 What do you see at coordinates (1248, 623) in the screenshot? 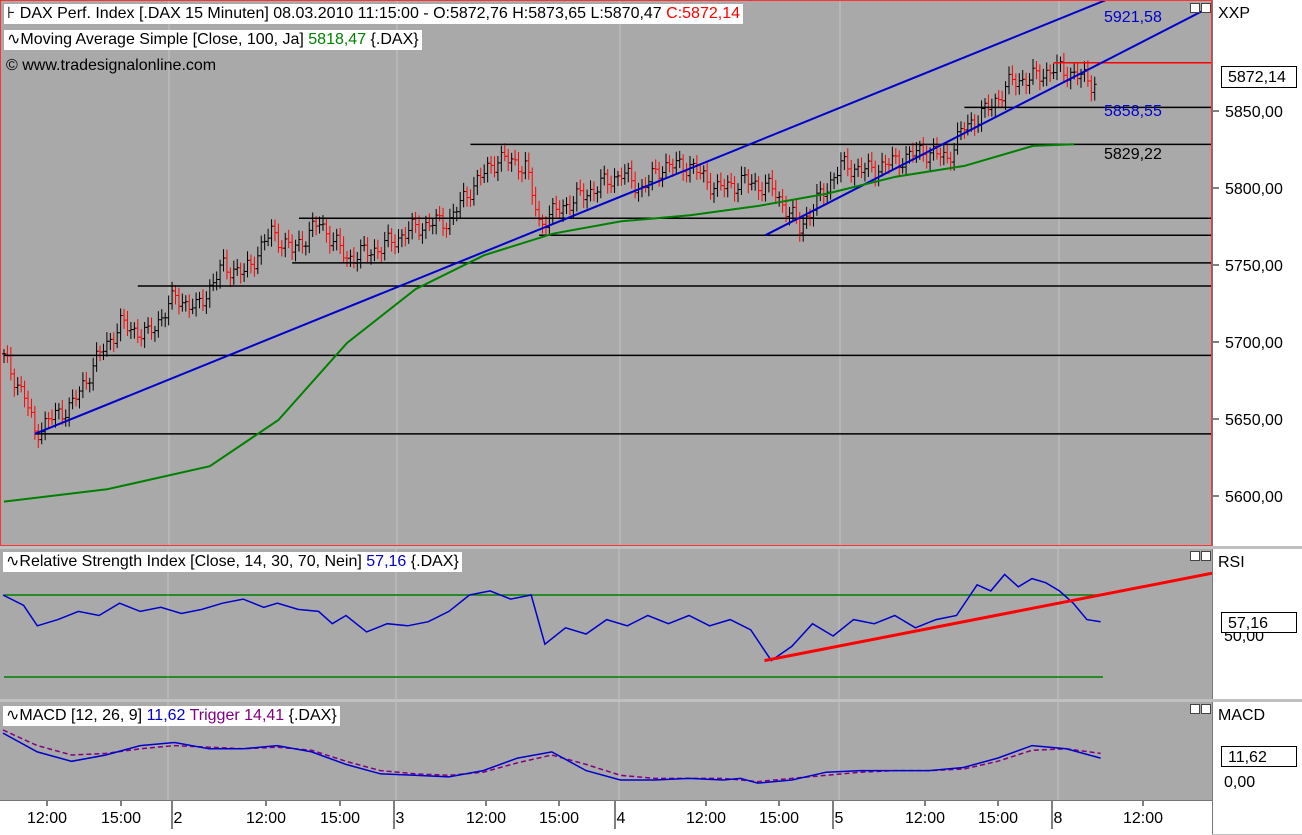
I see `rsi-axis-value: 57,16` at bounding box center [1248, 623].